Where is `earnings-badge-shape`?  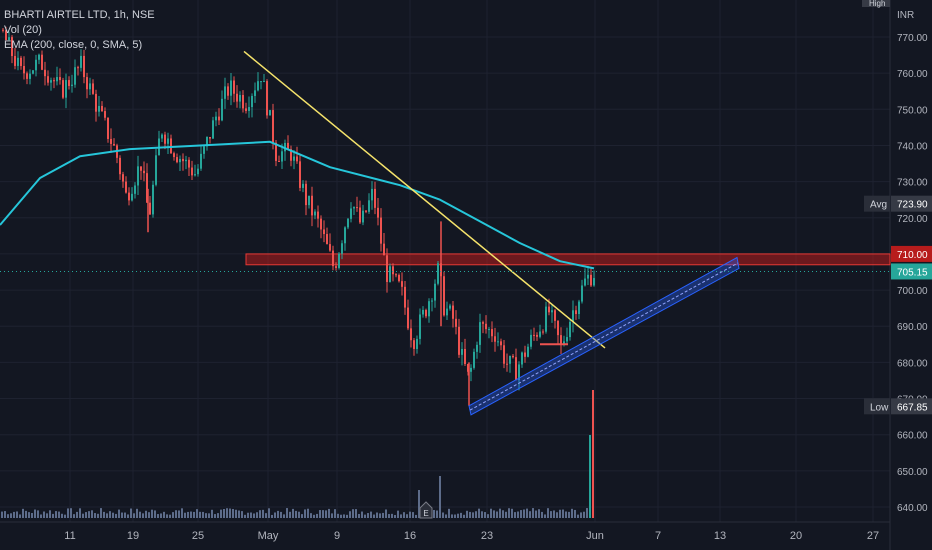 earnings-badge-shape is located at coordinates (426, 510).